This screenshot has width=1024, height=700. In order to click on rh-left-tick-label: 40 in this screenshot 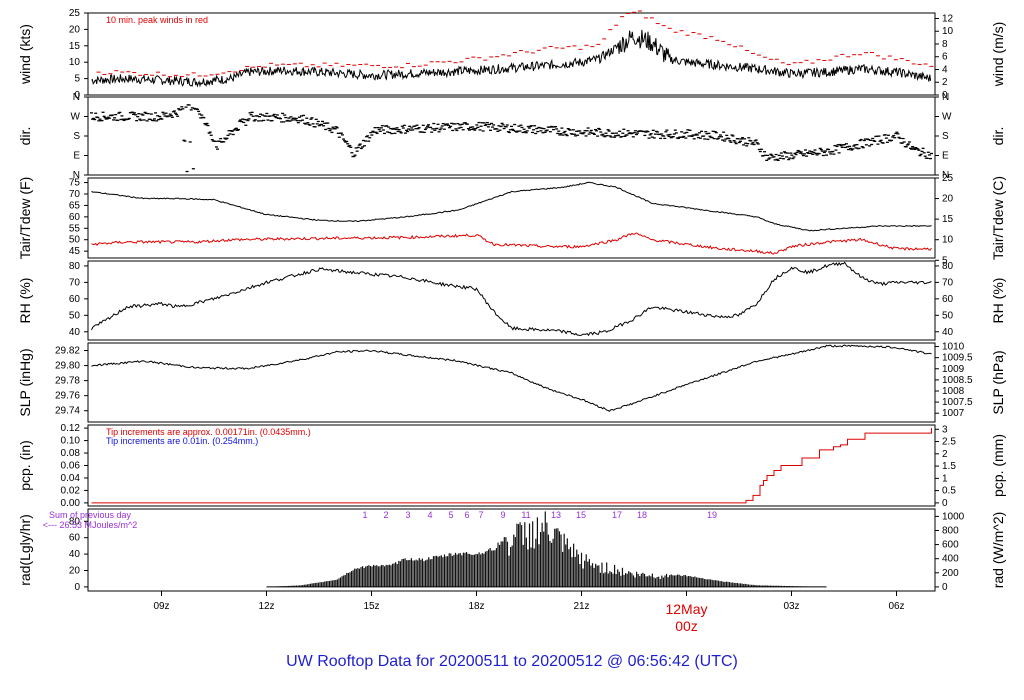, I will do `click(75, 332)`.